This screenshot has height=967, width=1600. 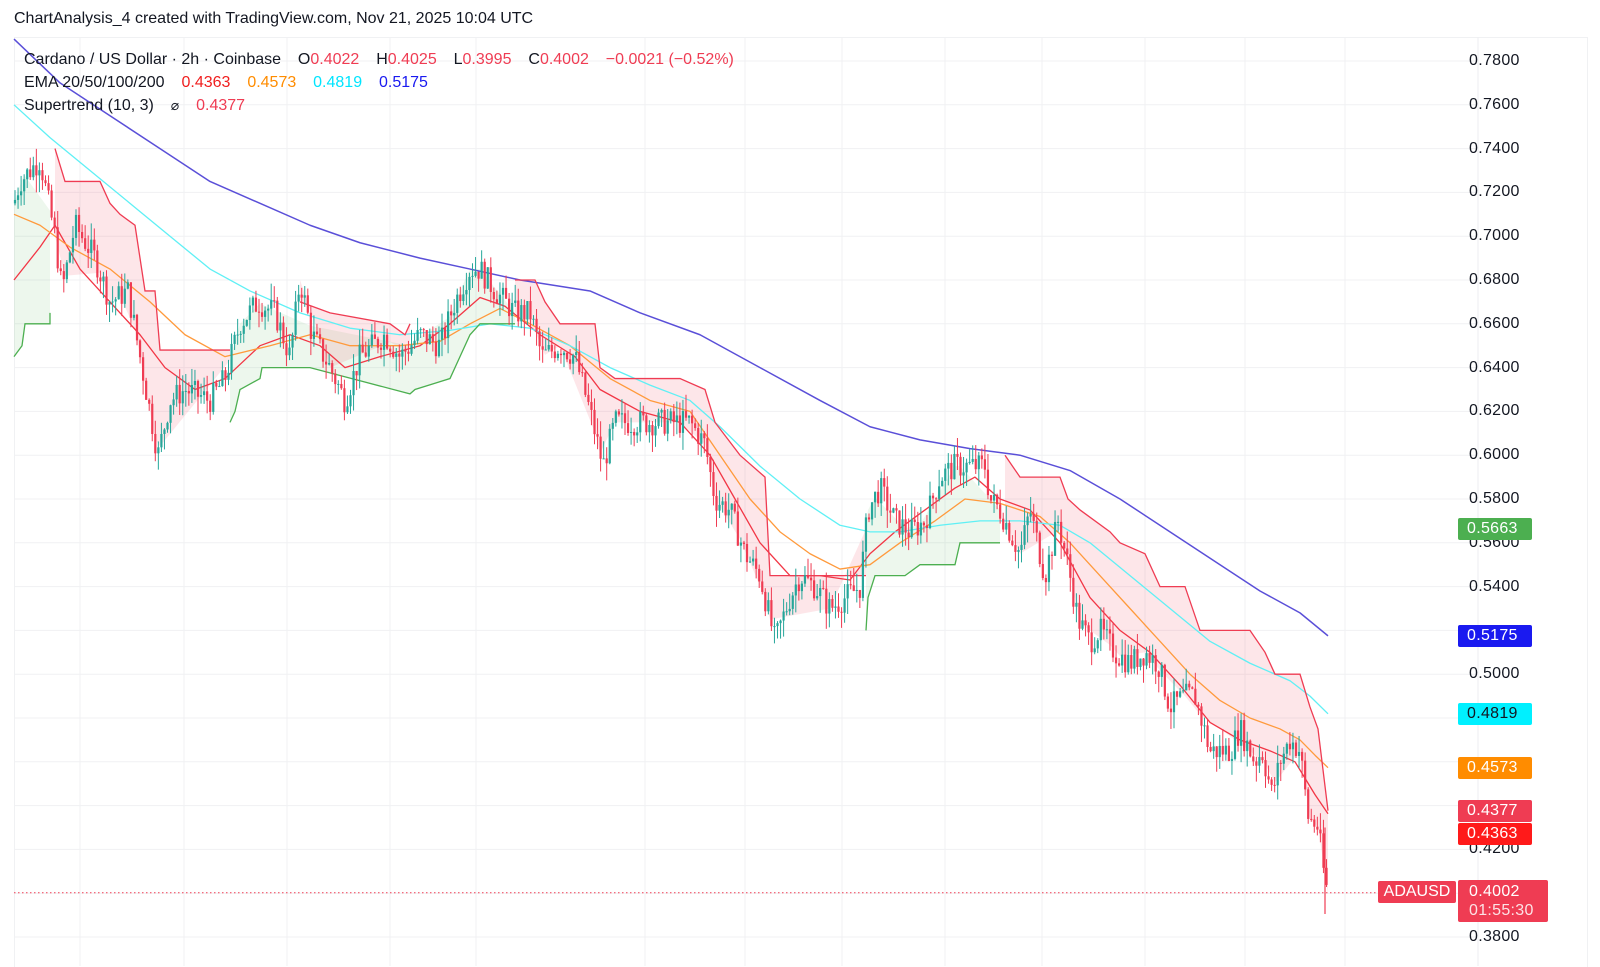 What do you see at coordinates (1494, 674) in the screenshot?
I see `price-axis-label: 0.5000` at bounding box center [1494, 674].